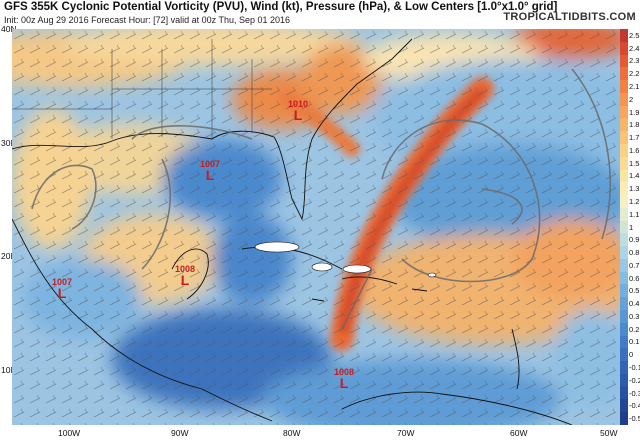 Image resolution: width=640 pixels, height=441 pixels. I want to click on colorbar-tick-label: 1, so click(631, 227).